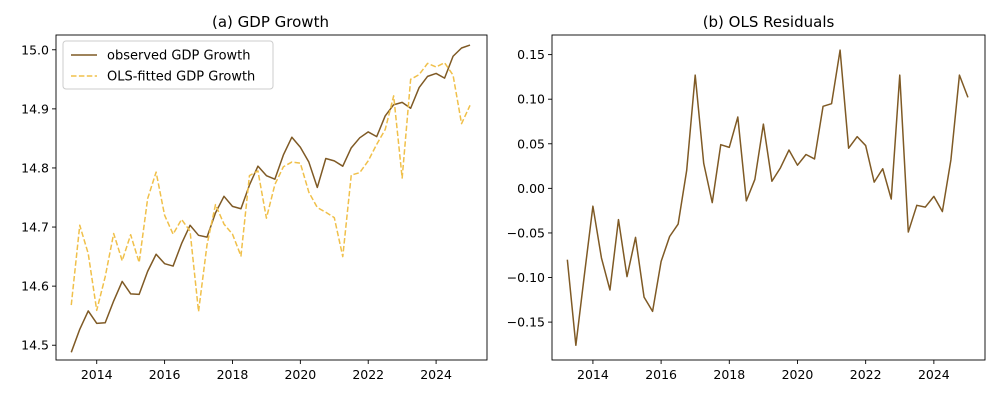 Image resolution: width=1000 pixels, height=404 pixels. What do you see at coordinates (526, 322) in the screenshot?
I see `y-tick-label: −0.15` at bounding box center [526, 322].